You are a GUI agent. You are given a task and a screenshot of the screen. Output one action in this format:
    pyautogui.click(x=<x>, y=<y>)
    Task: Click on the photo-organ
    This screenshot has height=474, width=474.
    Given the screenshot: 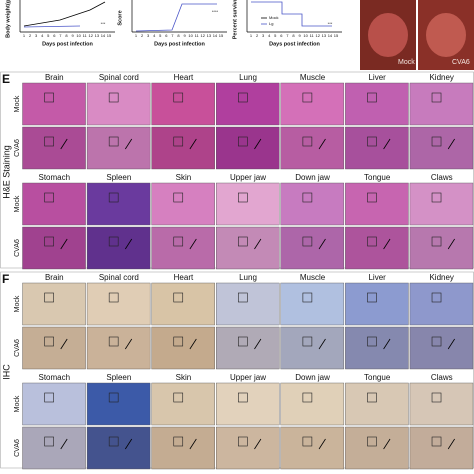 What is the action you would take?
    pyautogui.click(x=446, y=35)
    